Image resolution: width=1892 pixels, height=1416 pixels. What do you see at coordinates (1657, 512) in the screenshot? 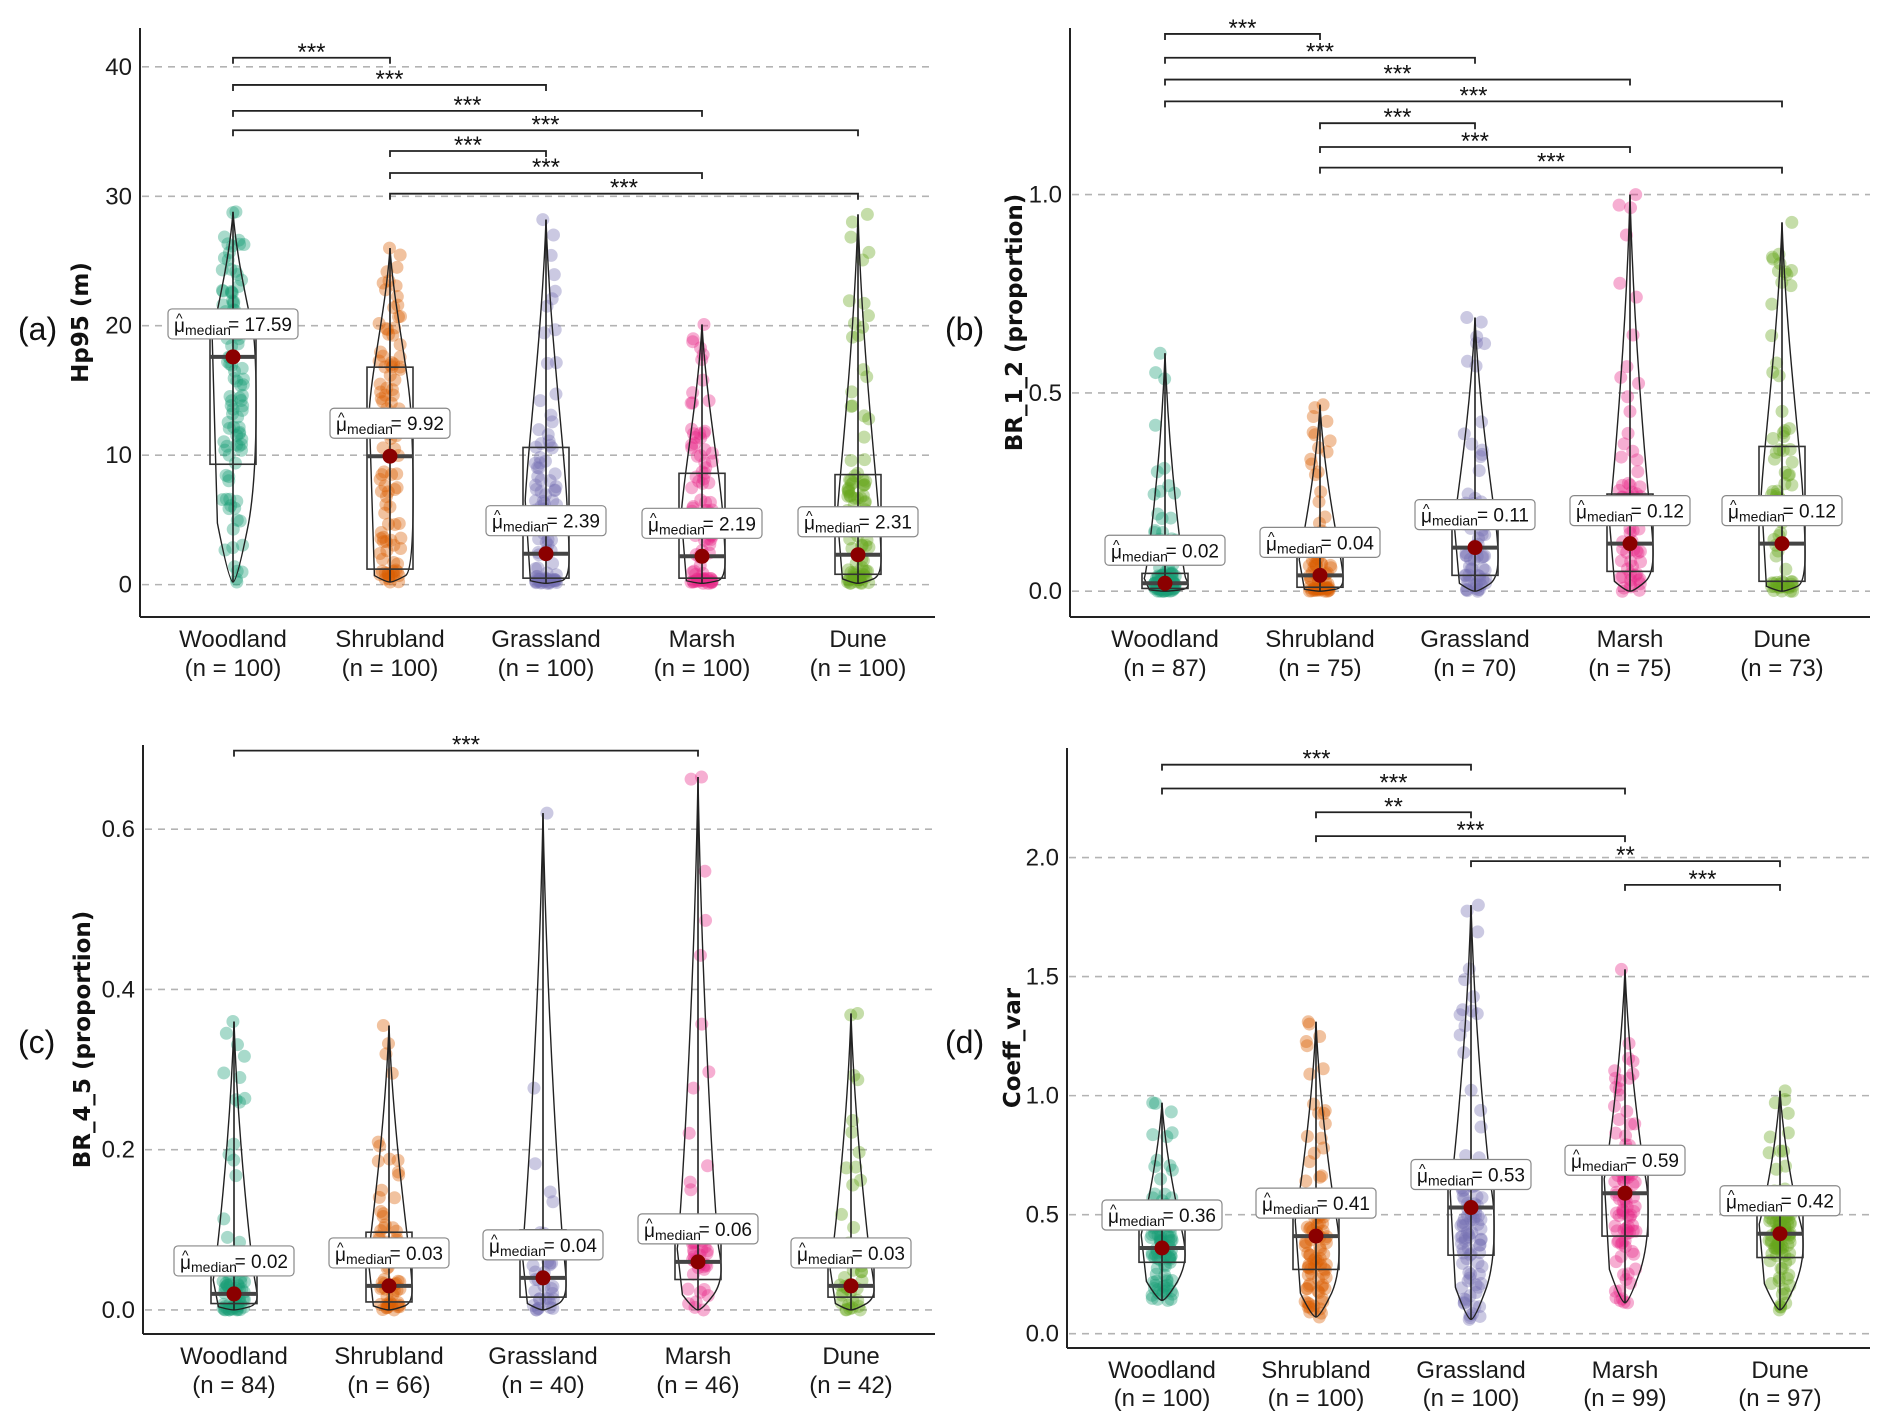
I see `median-value: = 0.12` at bounding box center [1657, 512].